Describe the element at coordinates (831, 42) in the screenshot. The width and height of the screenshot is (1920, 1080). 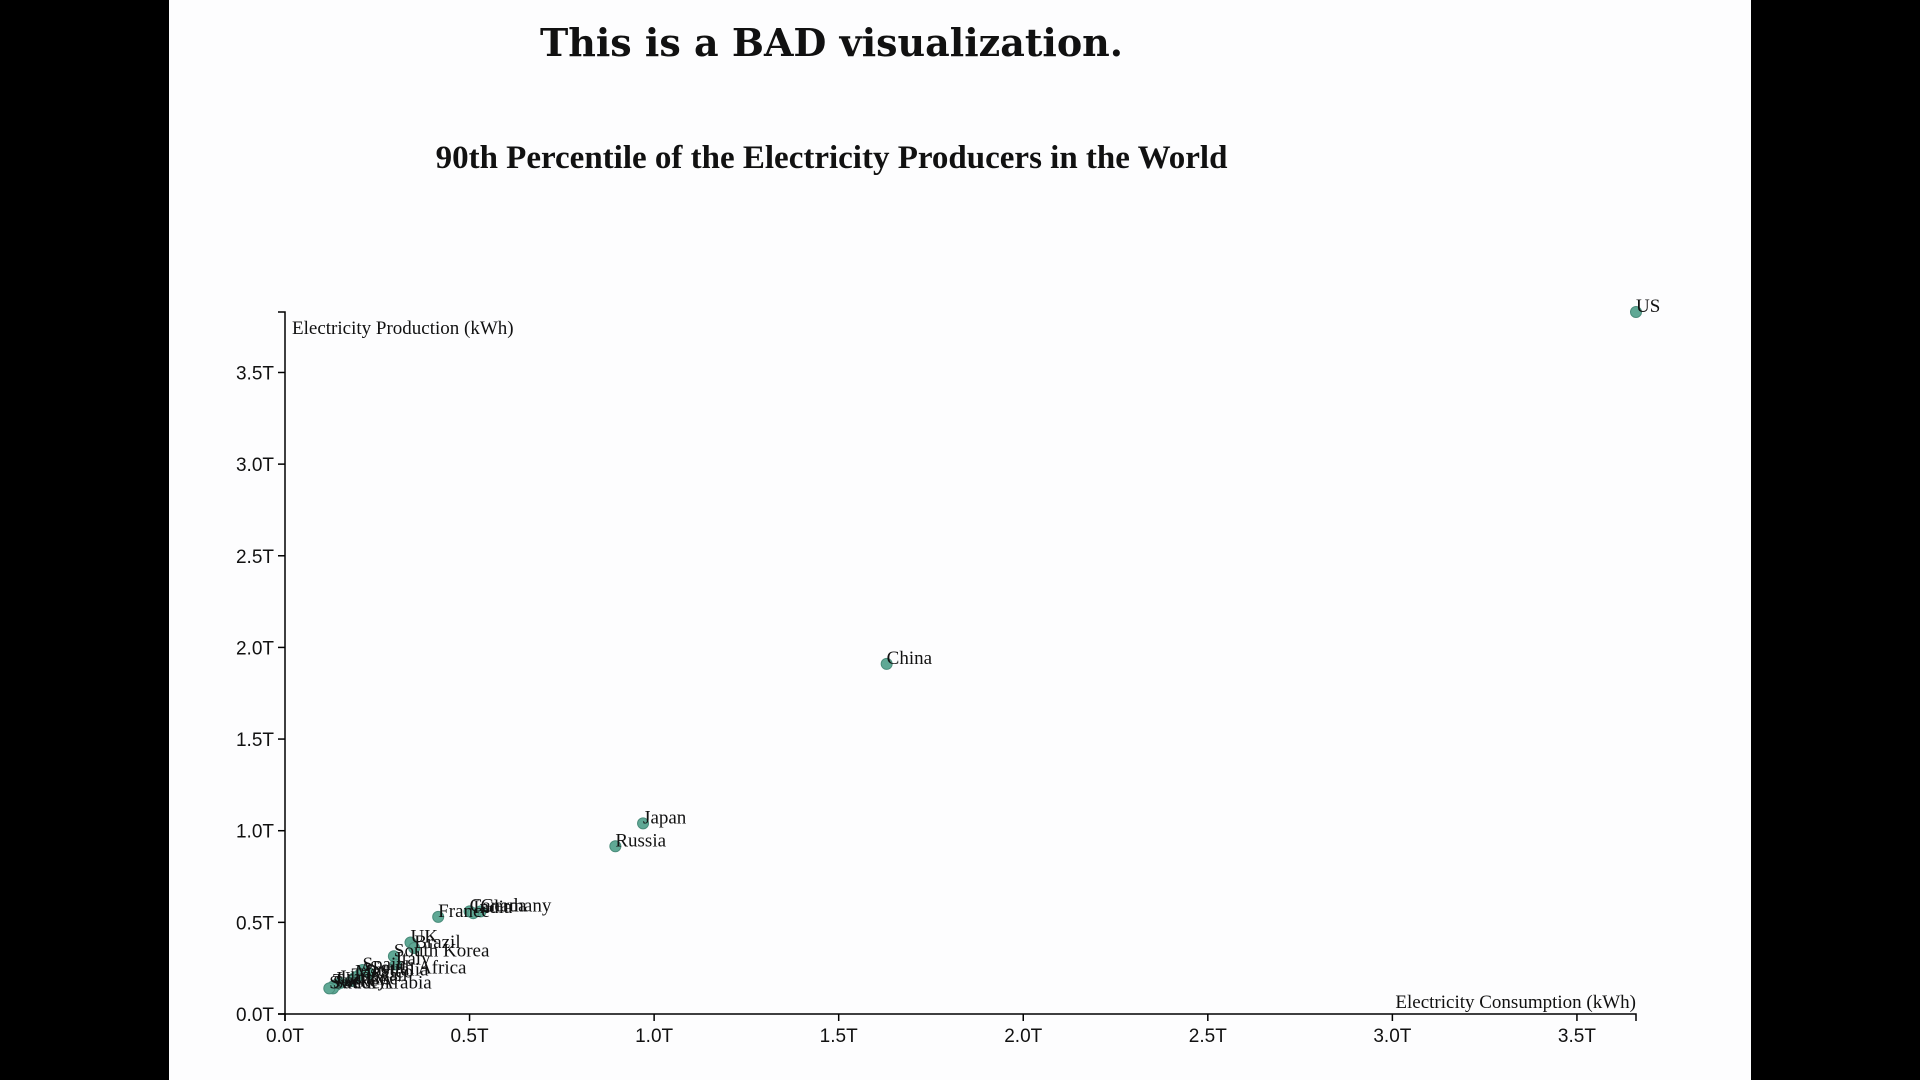
I see `page-title: This is a BAD visualization.` at that location.